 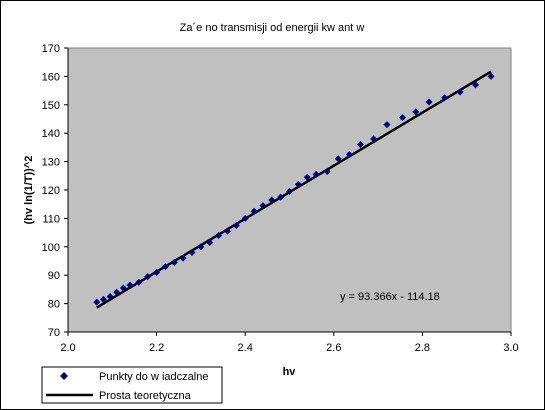 I want to click on chart-title: Za´e no transmisji od energii kw ant w, so click(x=272, y=28).